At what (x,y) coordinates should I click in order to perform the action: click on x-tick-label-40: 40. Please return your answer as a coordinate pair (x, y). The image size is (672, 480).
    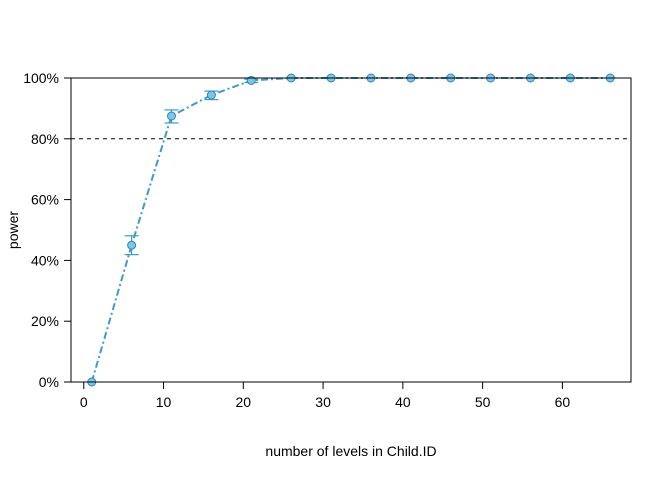
    Looking at the image, I should click on (403, 402).